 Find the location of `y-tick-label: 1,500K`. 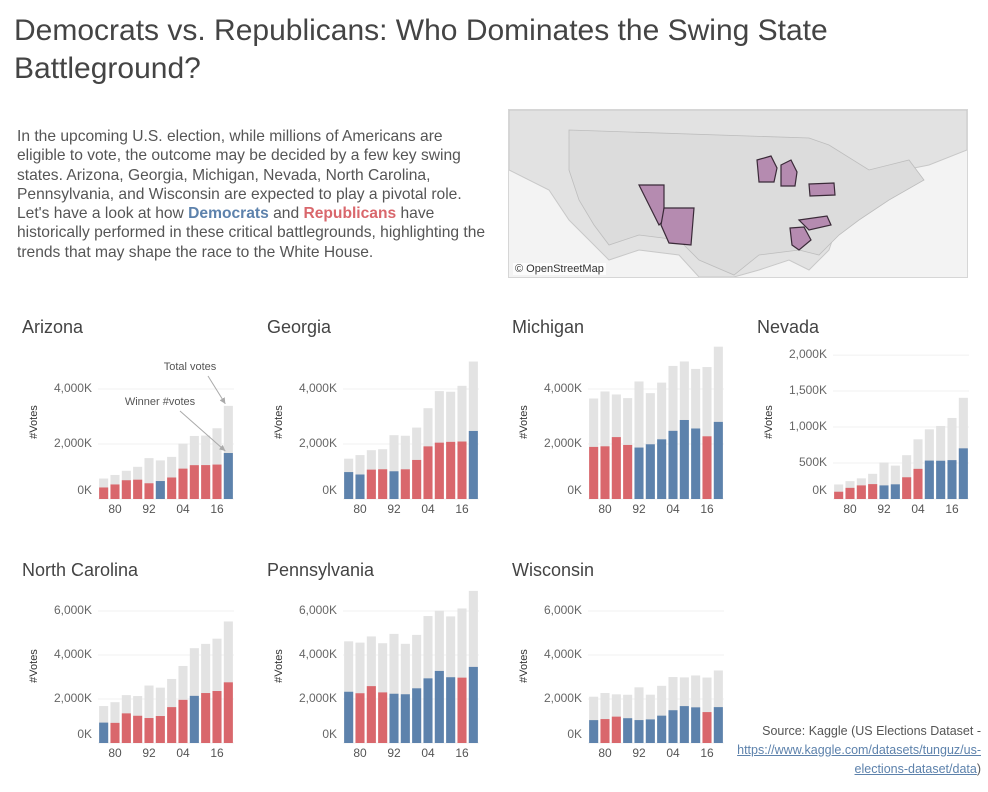

y-tick-label: 1,500K is located at coordinates (808, 390).